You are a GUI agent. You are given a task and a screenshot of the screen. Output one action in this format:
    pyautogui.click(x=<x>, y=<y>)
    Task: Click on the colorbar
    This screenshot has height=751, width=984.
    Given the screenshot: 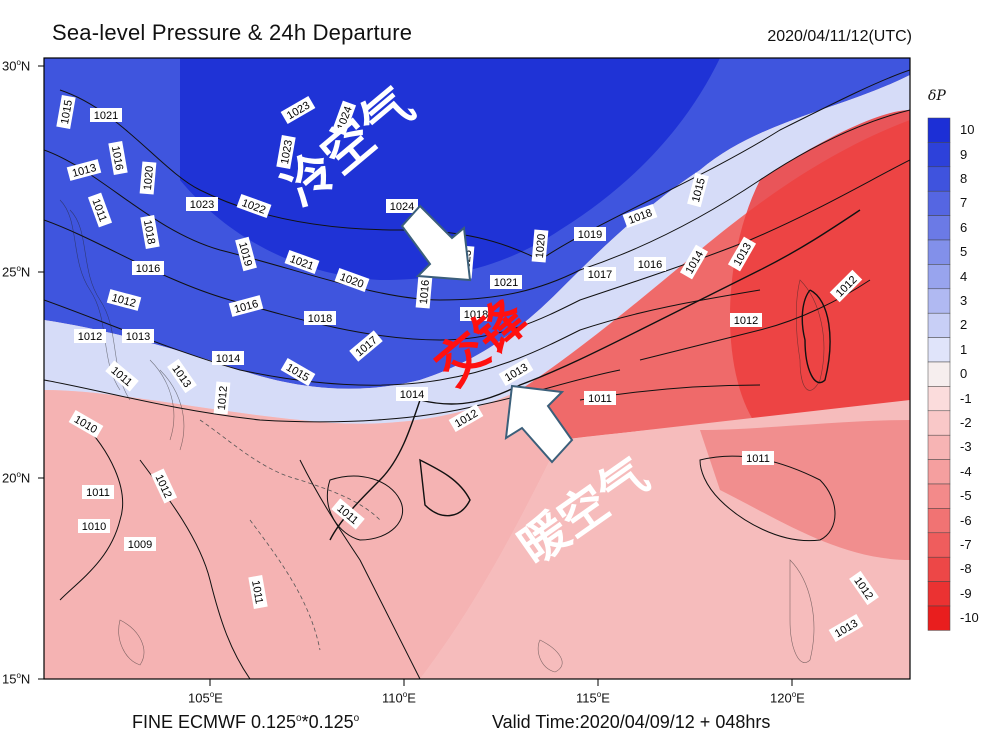 What is the action you would take?
    pyautogui.click(x=939, y=374)
    